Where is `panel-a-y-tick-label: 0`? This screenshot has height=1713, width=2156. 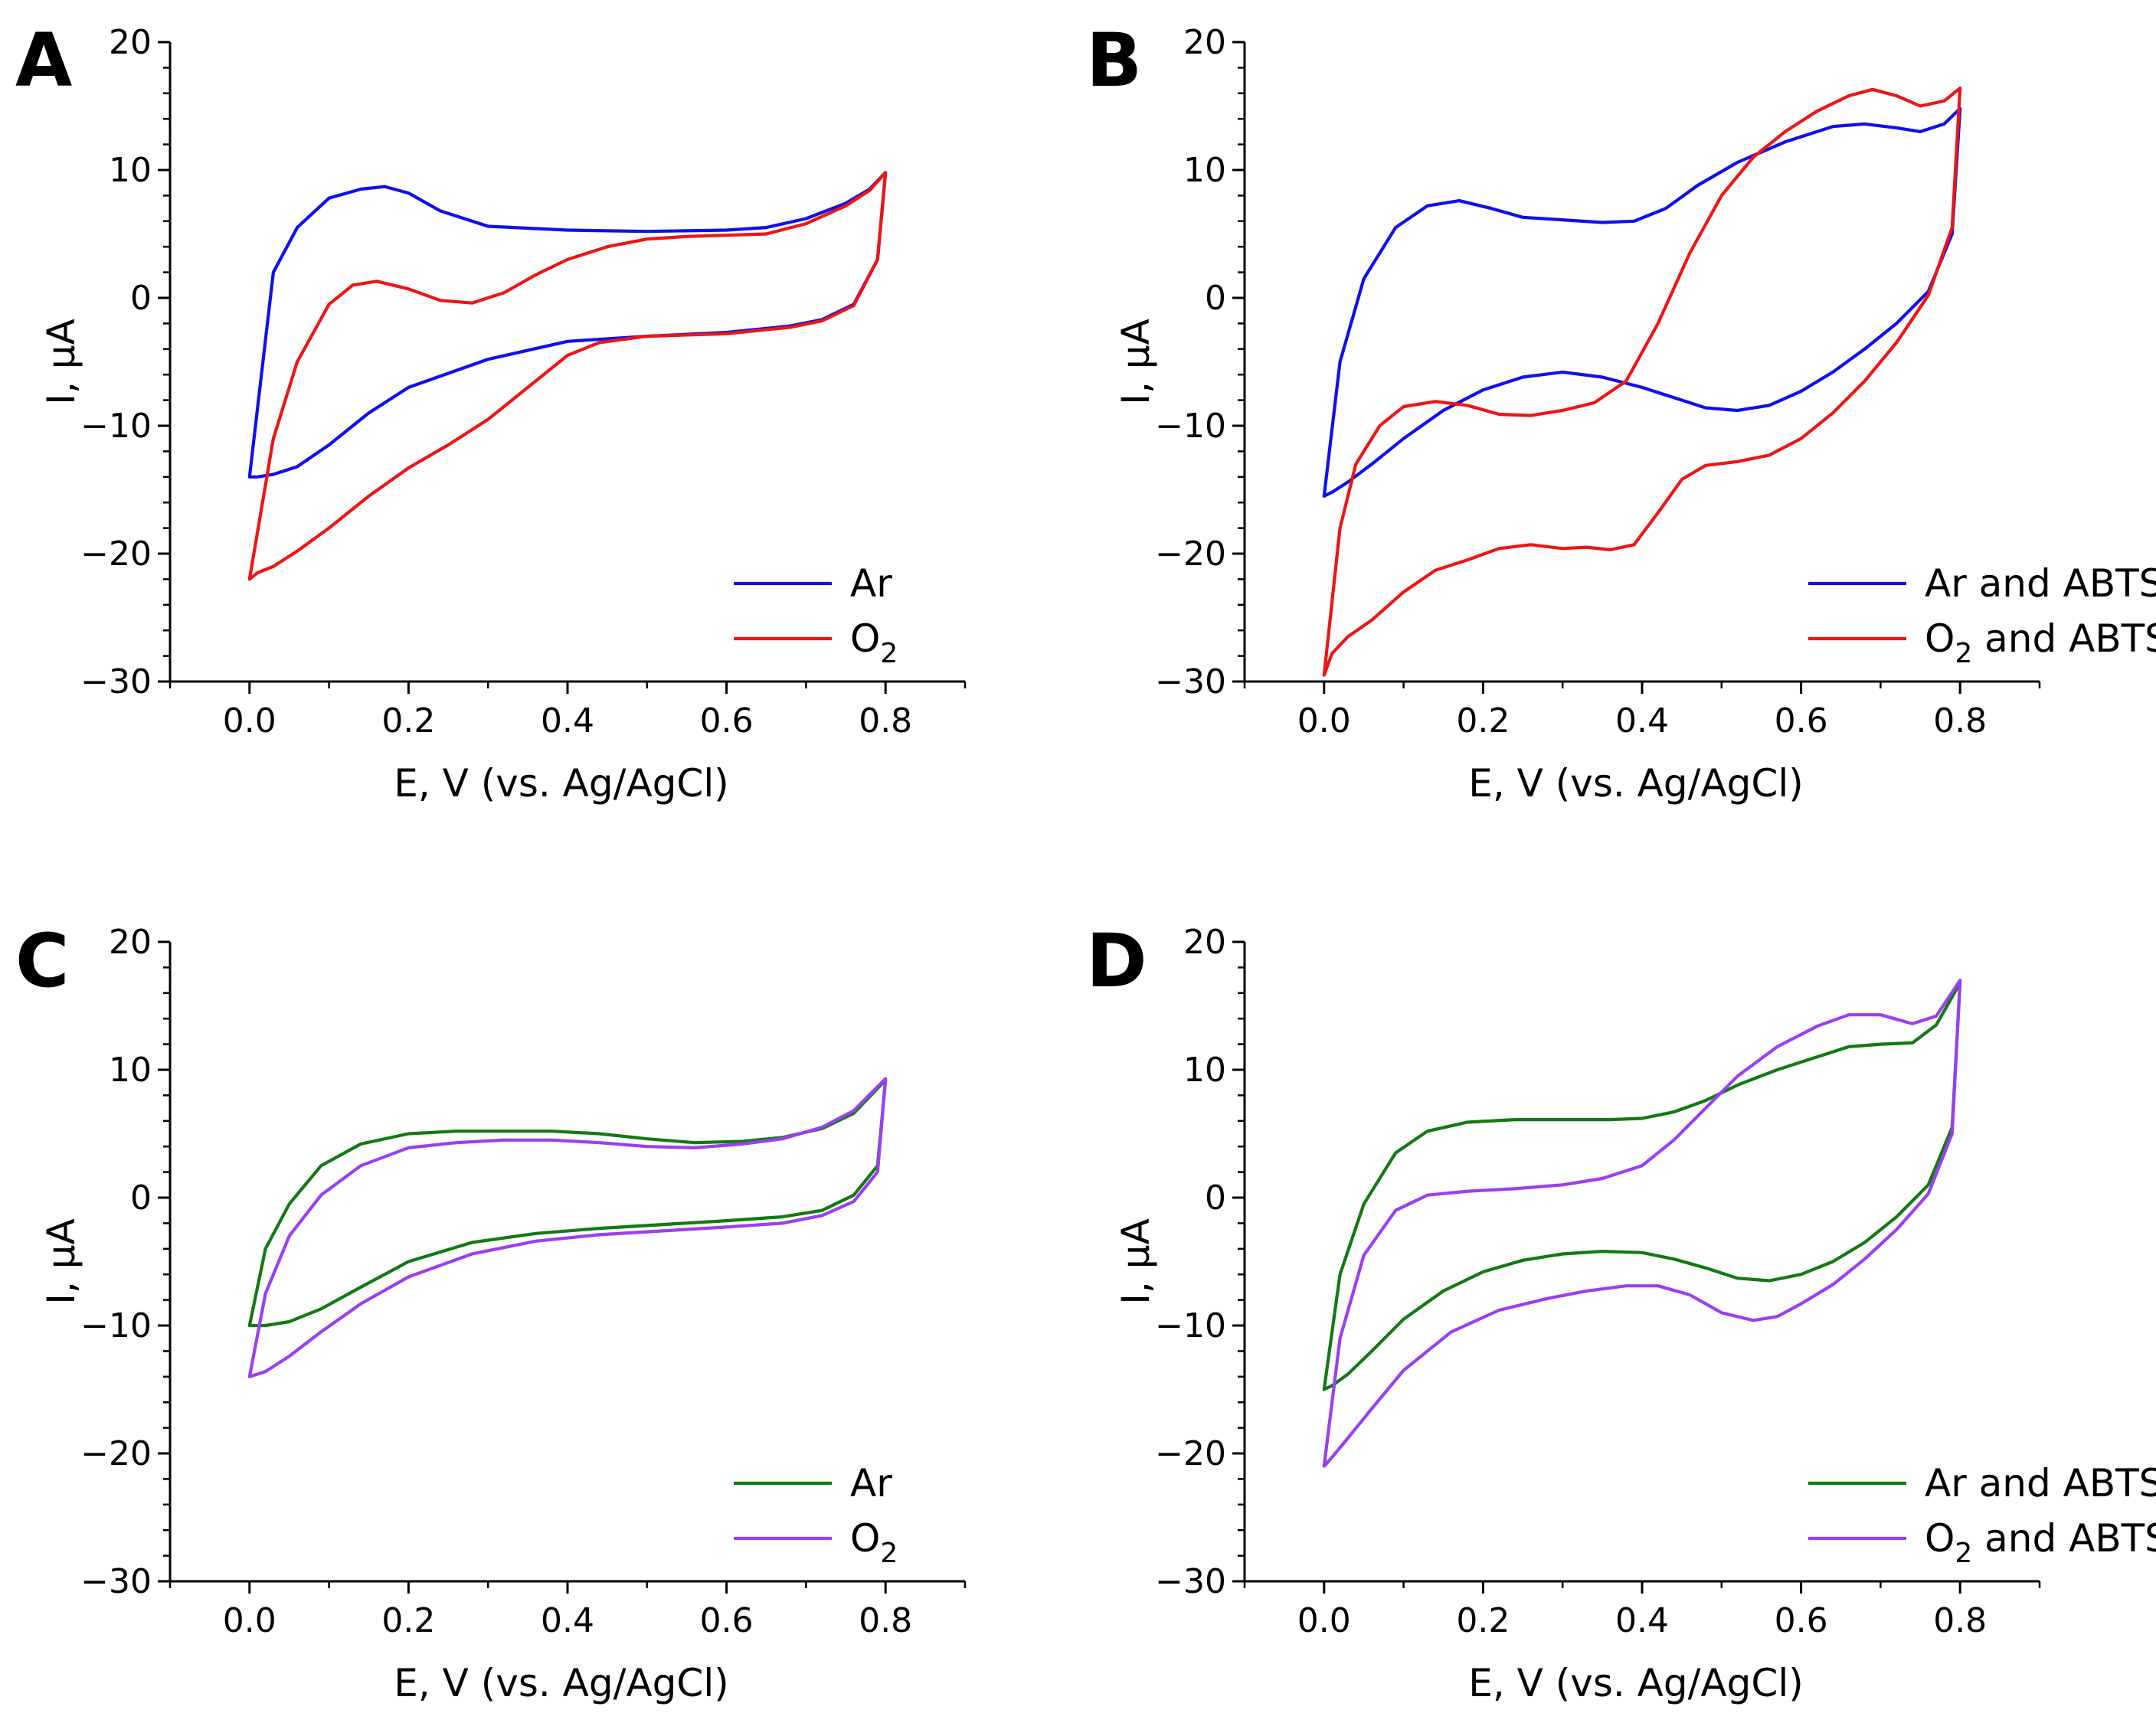
panel-a-y-tick-label: 0 is located at coordinates (141, 298).